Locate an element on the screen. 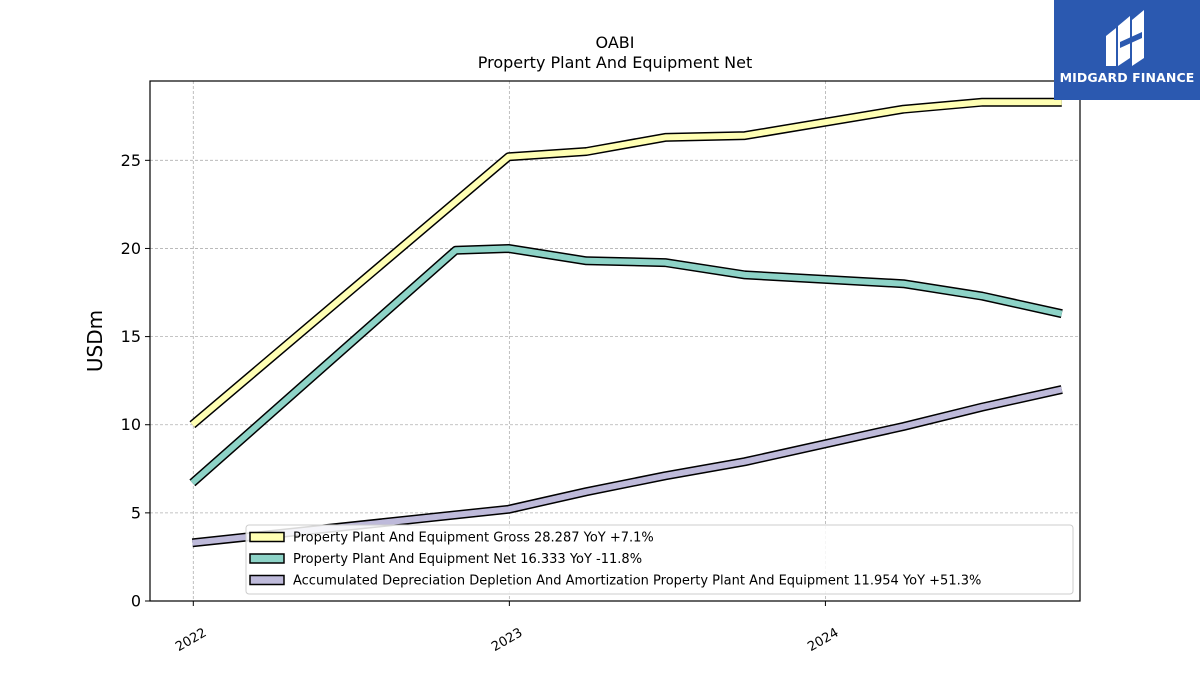 The height and width of the screenshot is (675, 1200). x-axis: 2022 2023 2024 is located at coordinates (507, 628).